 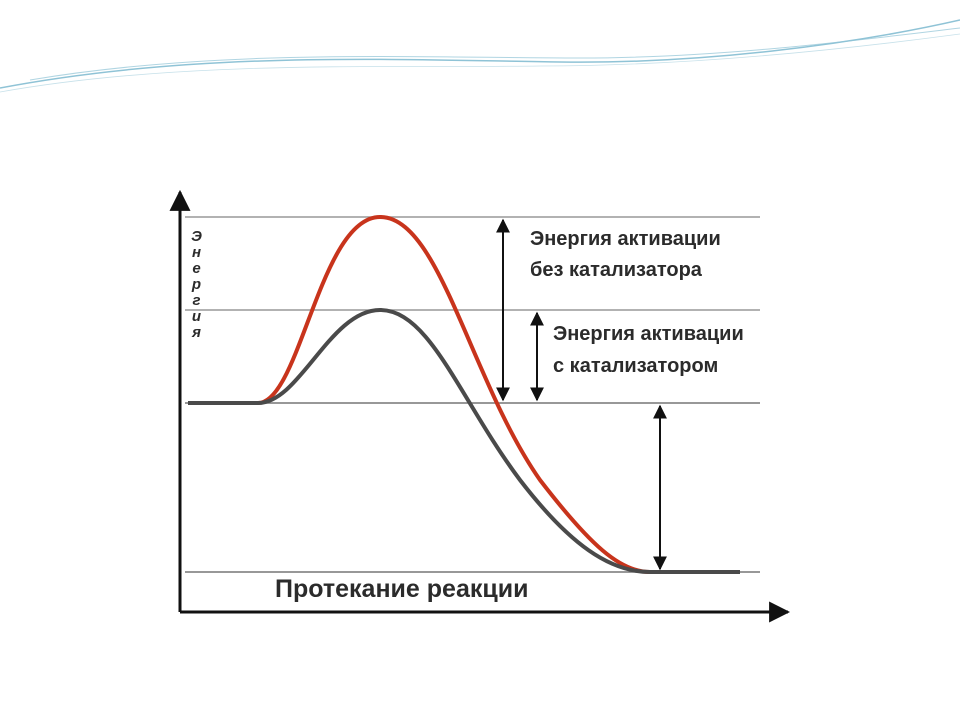 I want to click on y-axis-label: Энергия, so click(x=196, y=284).